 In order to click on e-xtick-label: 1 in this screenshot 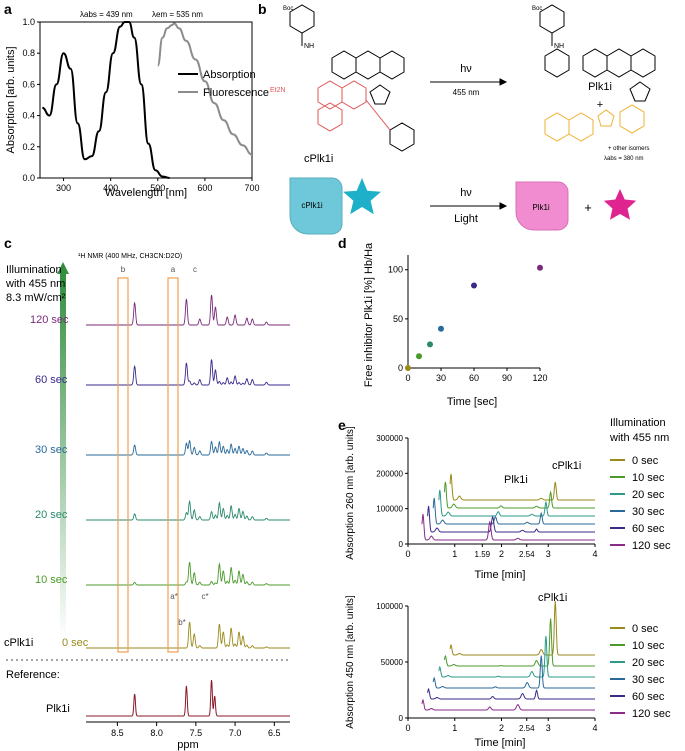, I will do `click(454, 728)`.